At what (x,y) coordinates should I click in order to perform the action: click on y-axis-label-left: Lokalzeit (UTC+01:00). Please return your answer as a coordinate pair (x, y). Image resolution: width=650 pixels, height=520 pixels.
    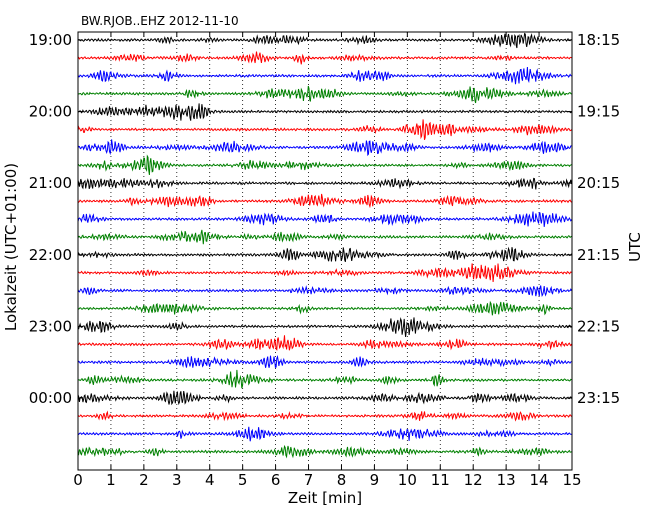
    Looking at the image, I should click on (11, 247).